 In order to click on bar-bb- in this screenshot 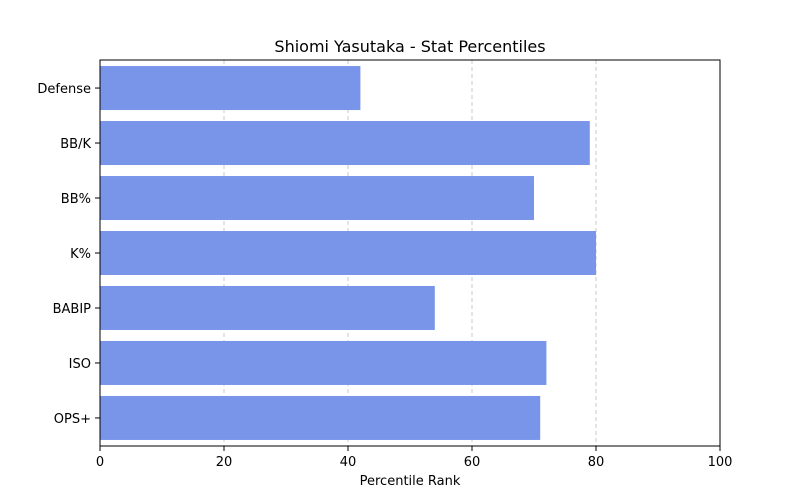, I will do `click(317, 198)`.